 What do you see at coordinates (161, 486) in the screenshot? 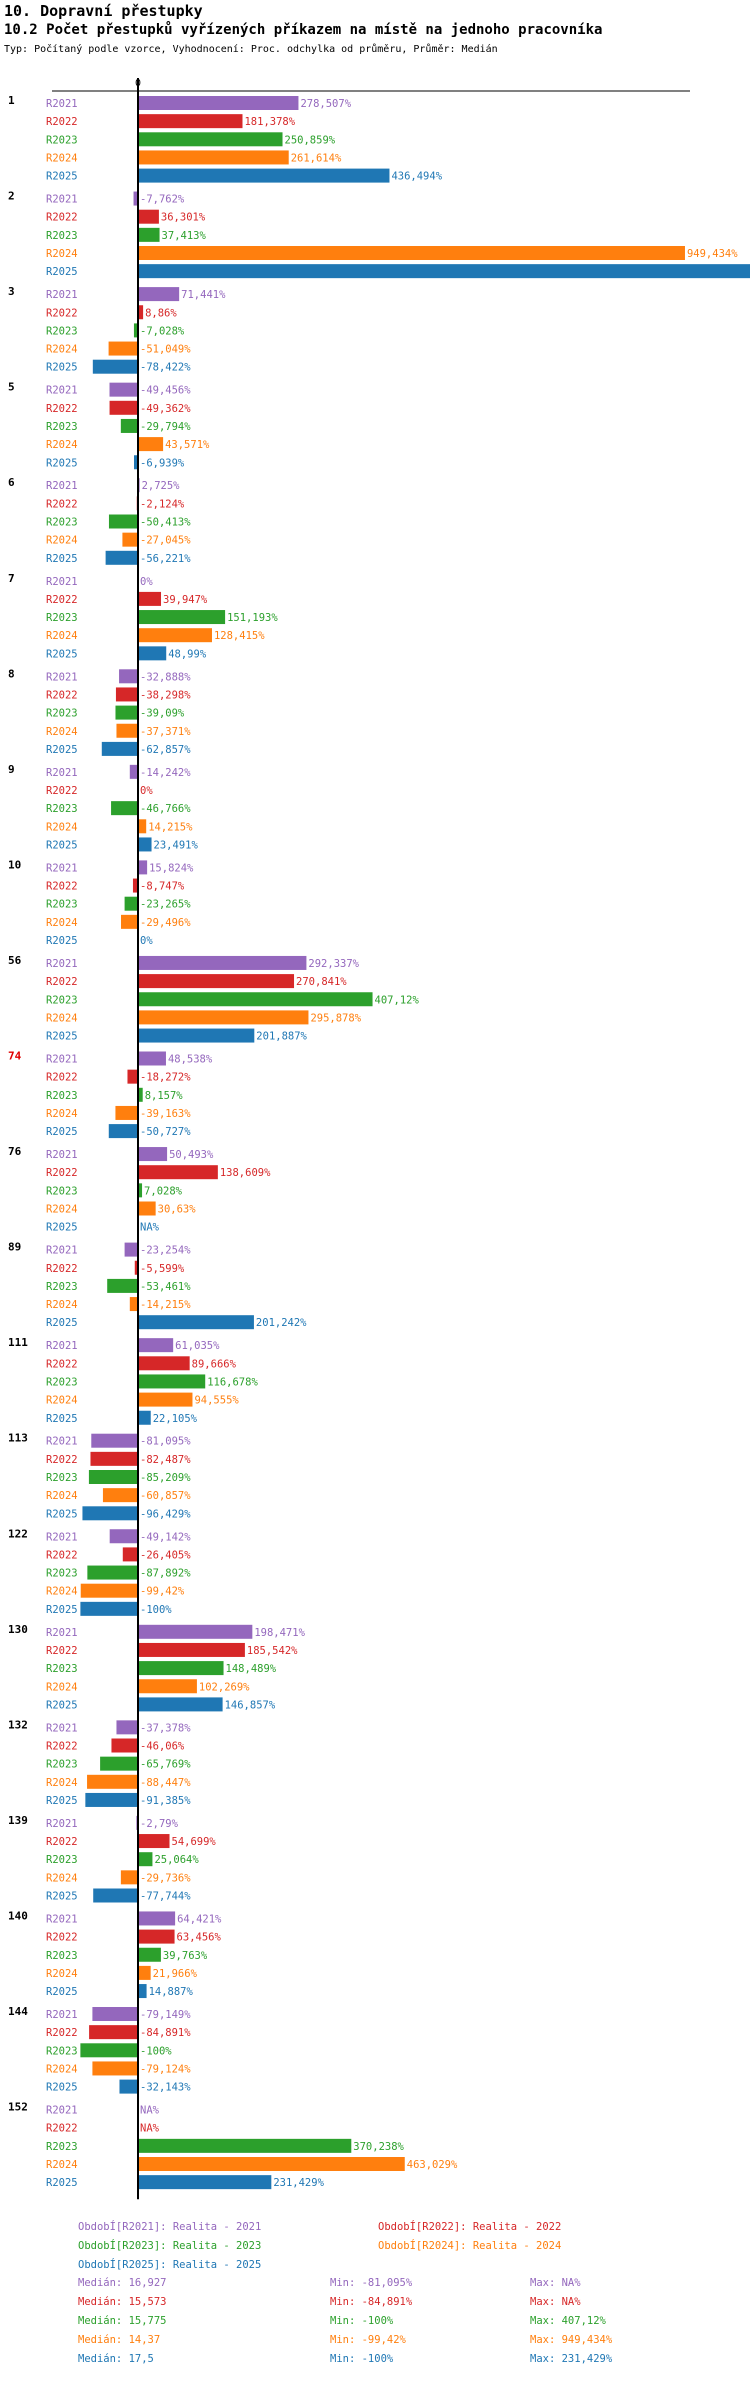
I see `bar-value-label: 2,725%` at bounding box center [161, 486].